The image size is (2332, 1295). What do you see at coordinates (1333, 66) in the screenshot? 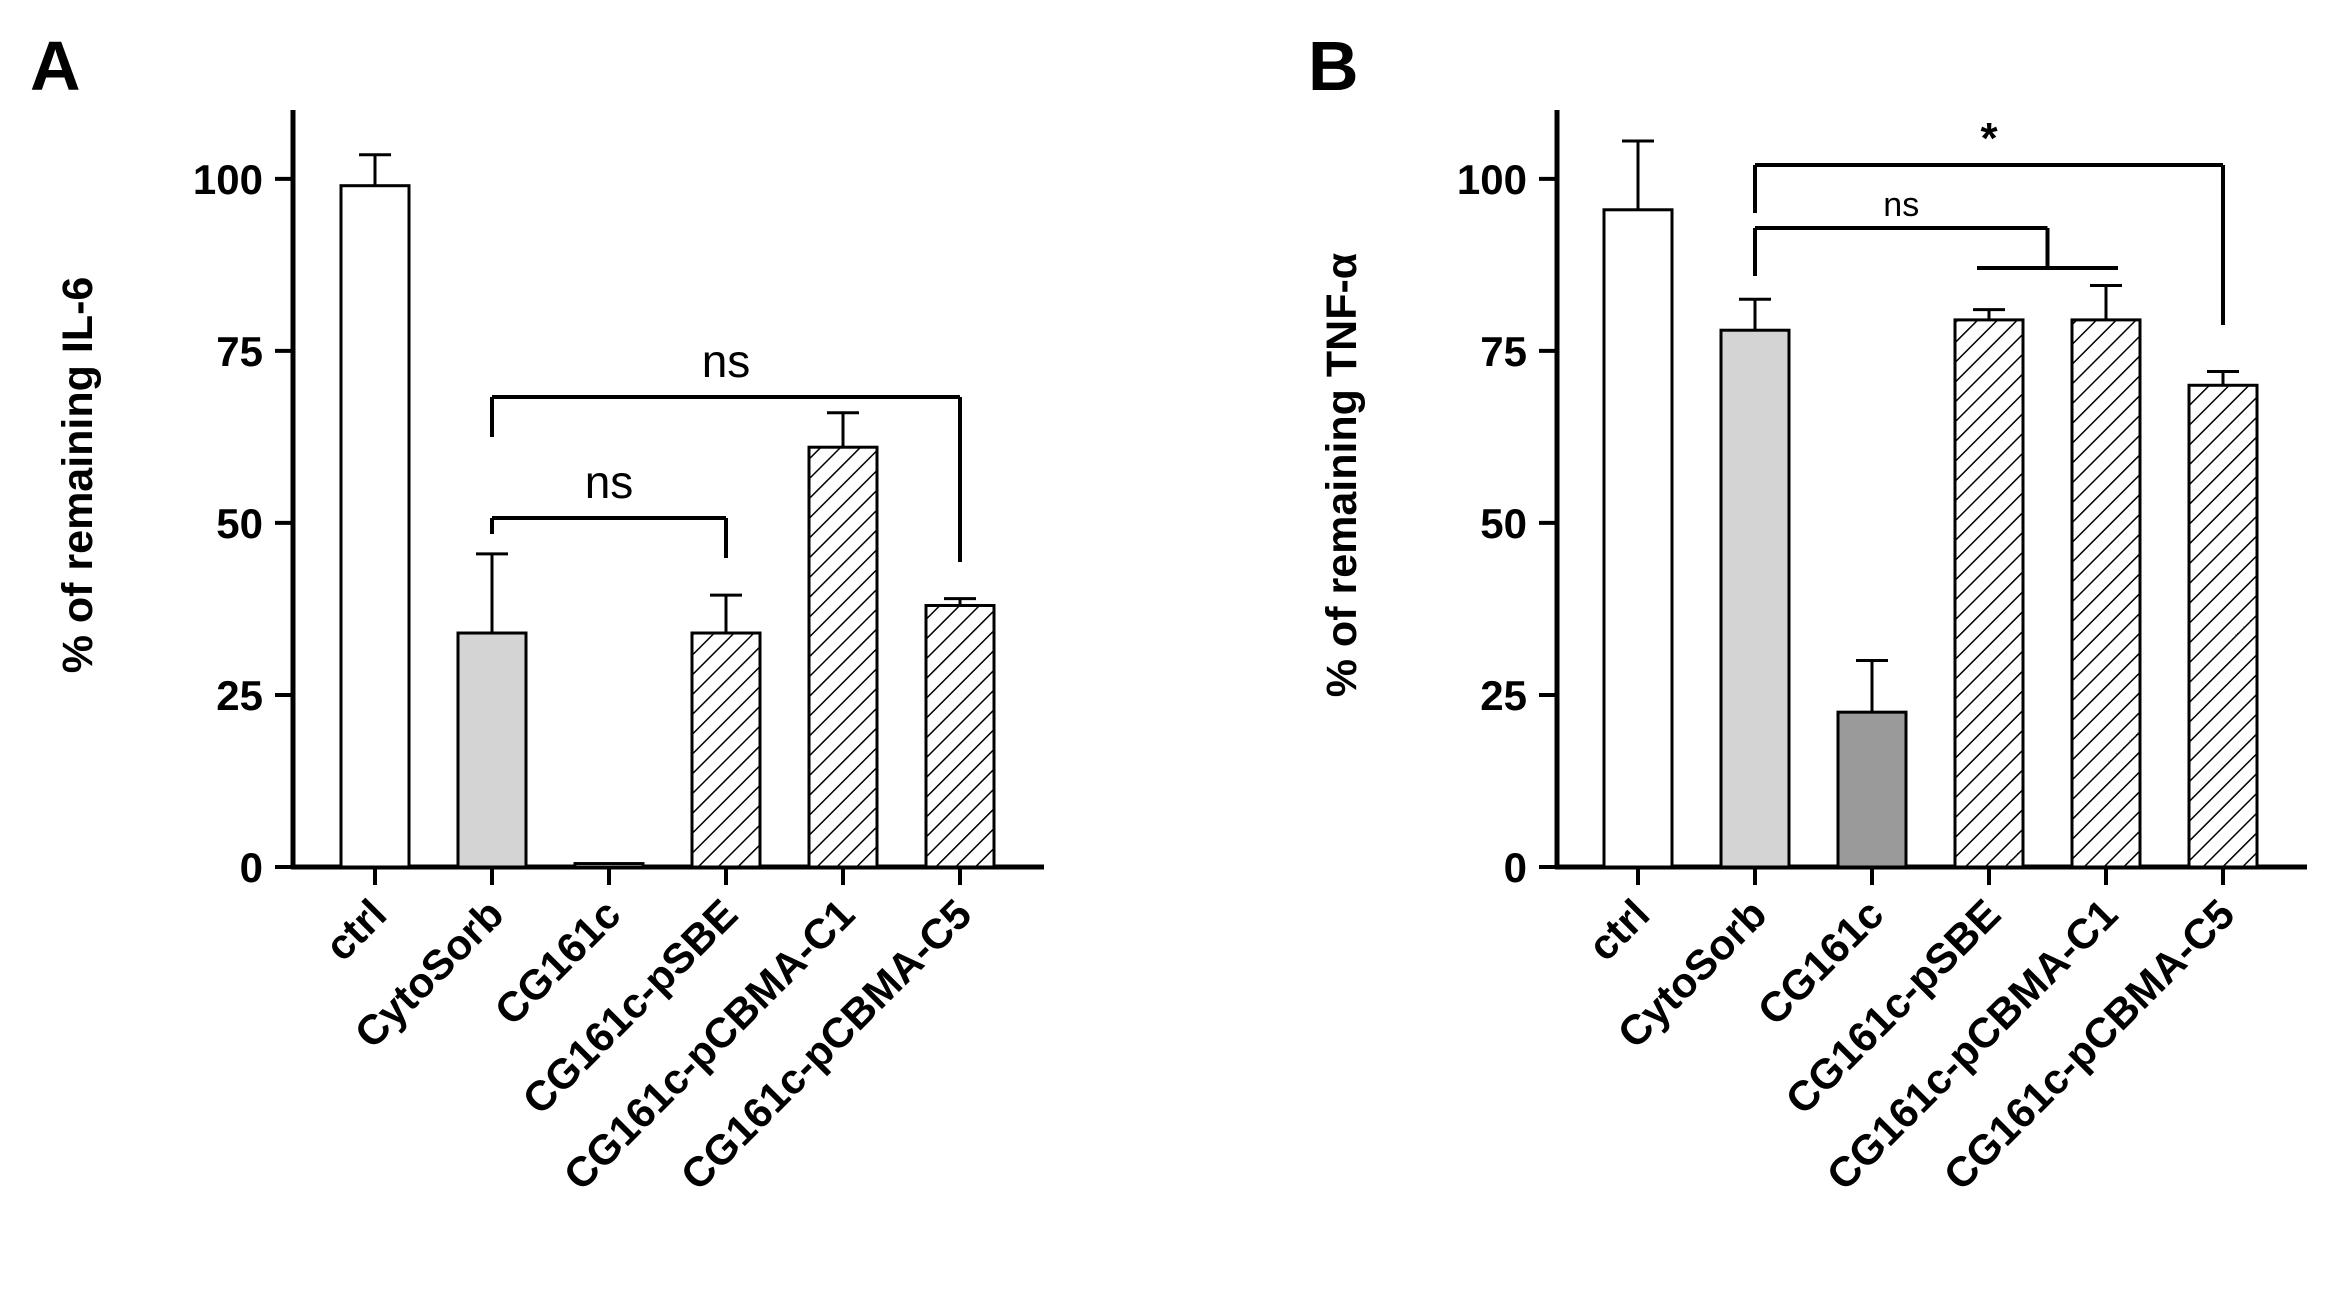
I see `panel-letter: B` at bounding box center [1333, 66].